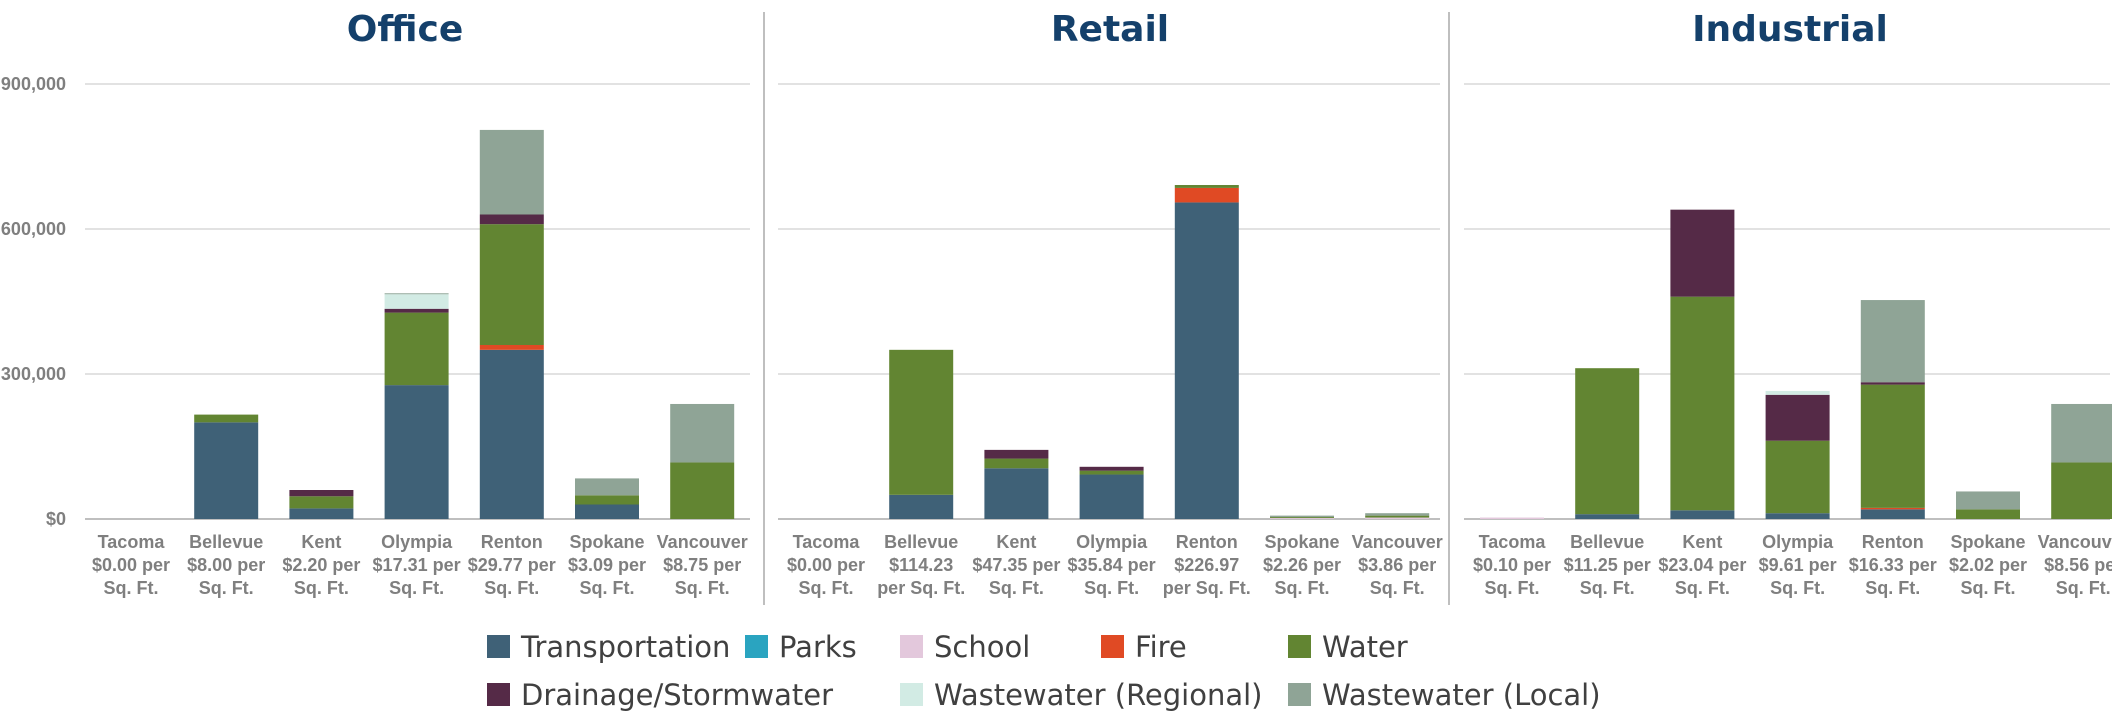 The height and width of the screenshot is (725, 2112). Describe the element at coordinates (1797, 477) in the screenshot. I see `industrial-bar-olympia-water` at that location.